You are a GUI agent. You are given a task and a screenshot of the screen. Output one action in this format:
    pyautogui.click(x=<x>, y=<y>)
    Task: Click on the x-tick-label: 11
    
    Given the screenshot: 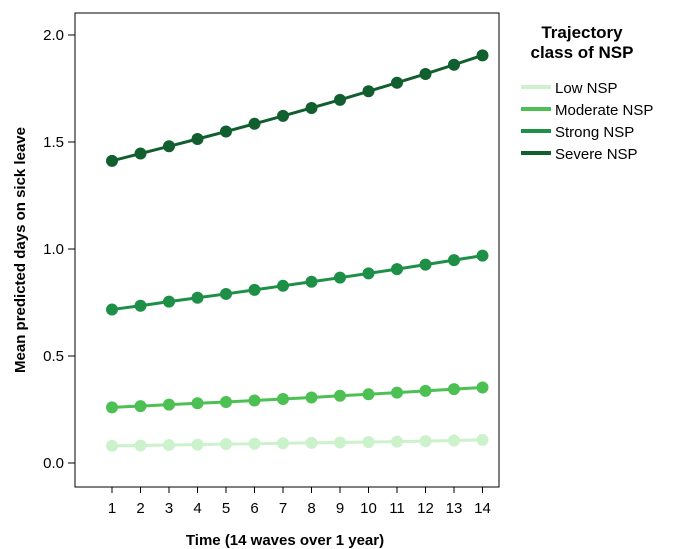 What is the action you would take?
    pyautogui.click(x=397, y=508)
    